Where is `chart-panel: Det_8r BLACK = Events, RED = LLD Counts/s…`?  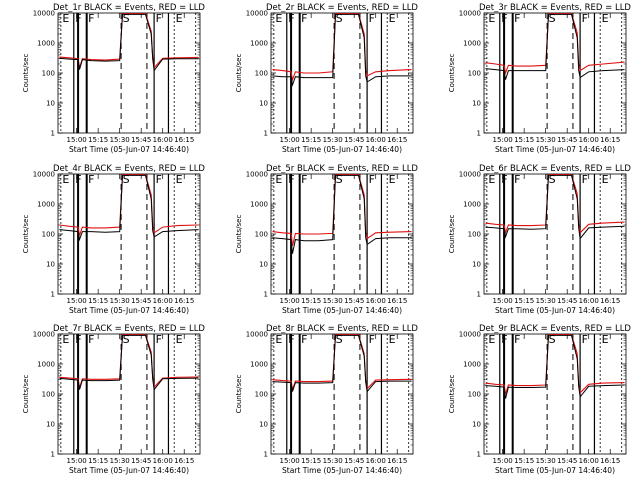
chart-panel: Det_8r BLACK = Events, RED = LLD Counts/s… is located at coordinates (326, 399).